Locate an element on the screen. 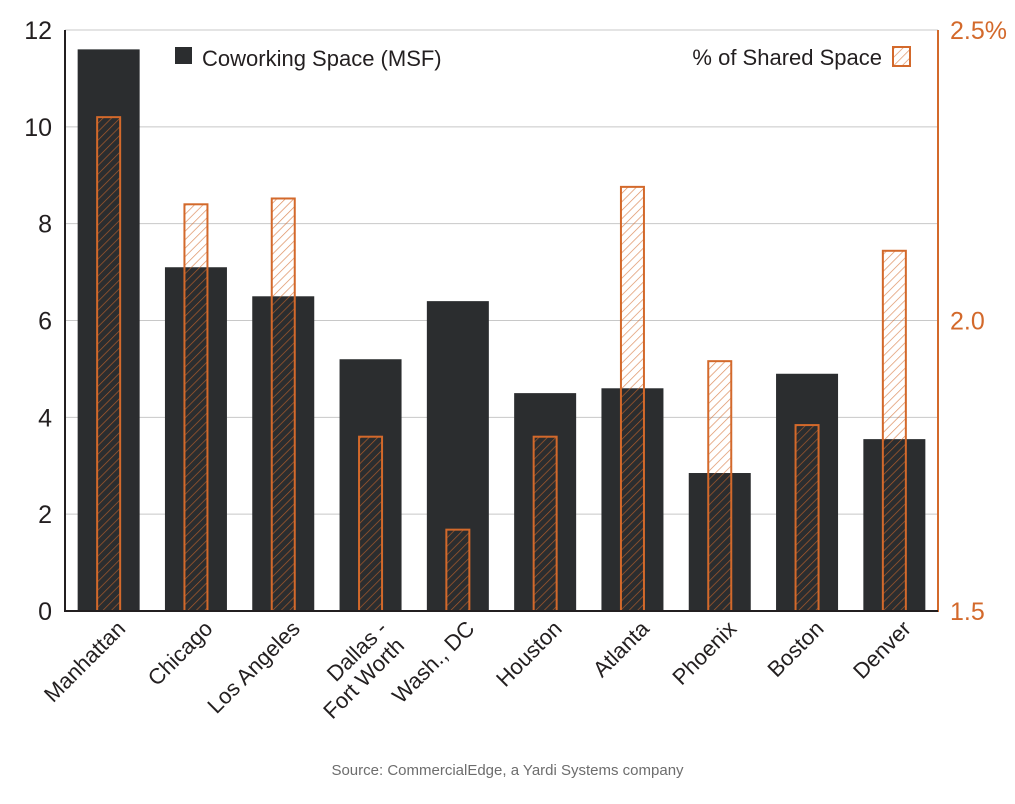 The height and width of the screenshot is (804, 1015). category-label: Wash., DC is located at coordinates (433, 662).